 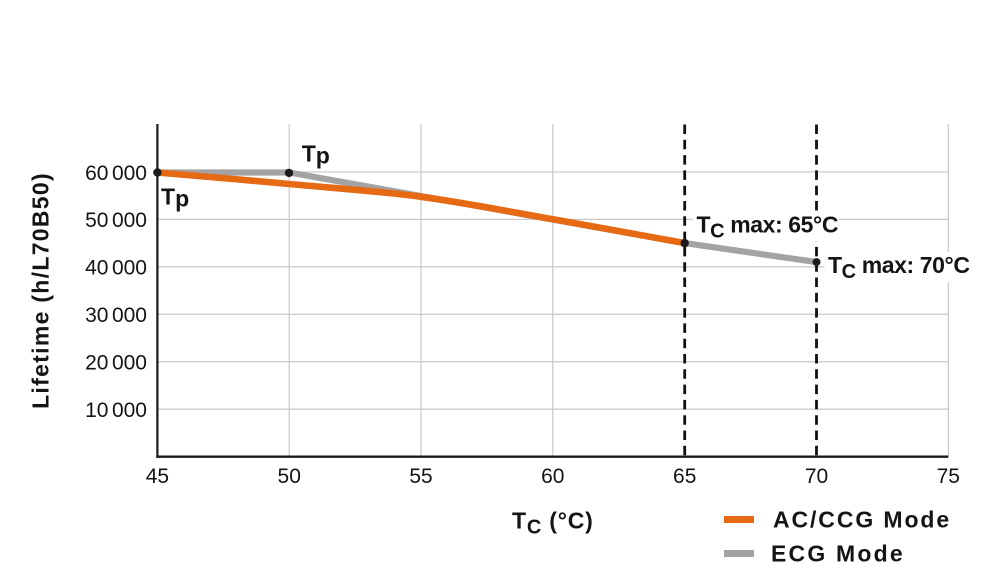 What do you see at coordinates (553, 523) in the screenshot?
I see `svg-text: TC (°C)` at bounding box center [553, 523].